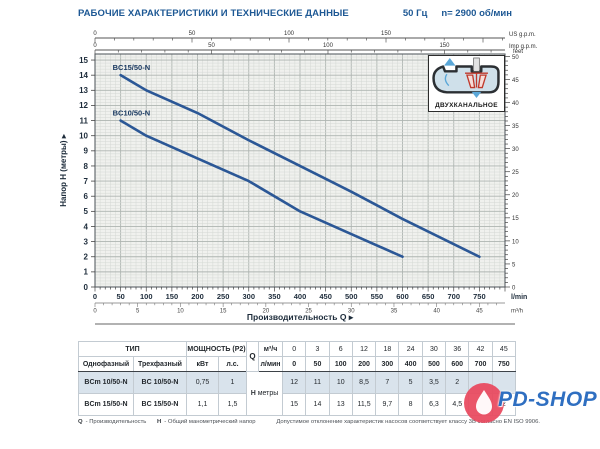 The height and width of the screenshot is (449, 600). Describe the element at coordinates (120, 296) in the screenshot. I see `lmin-tick-label: 50` at that location.